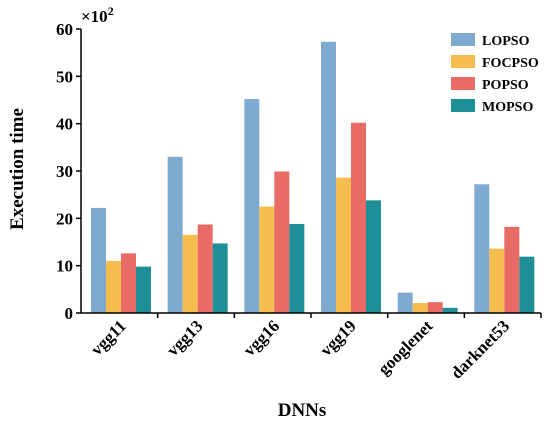 The height and width of the screenshot is (427, 550). Describe the element at coordinates (64, 29) in the screenshot. I see `y-tick-label: 60` at that location.